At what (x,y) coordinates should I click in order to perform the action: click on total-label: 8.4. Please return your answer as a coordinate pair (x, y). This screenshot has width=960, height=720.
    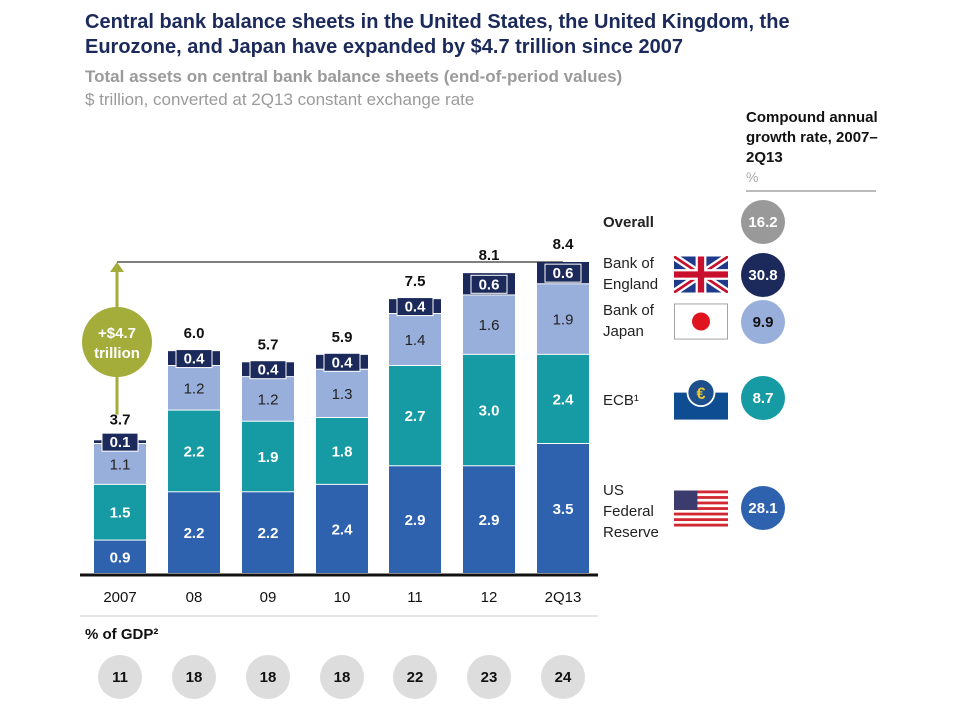
    Looking at the image, I should click on (564, 244).